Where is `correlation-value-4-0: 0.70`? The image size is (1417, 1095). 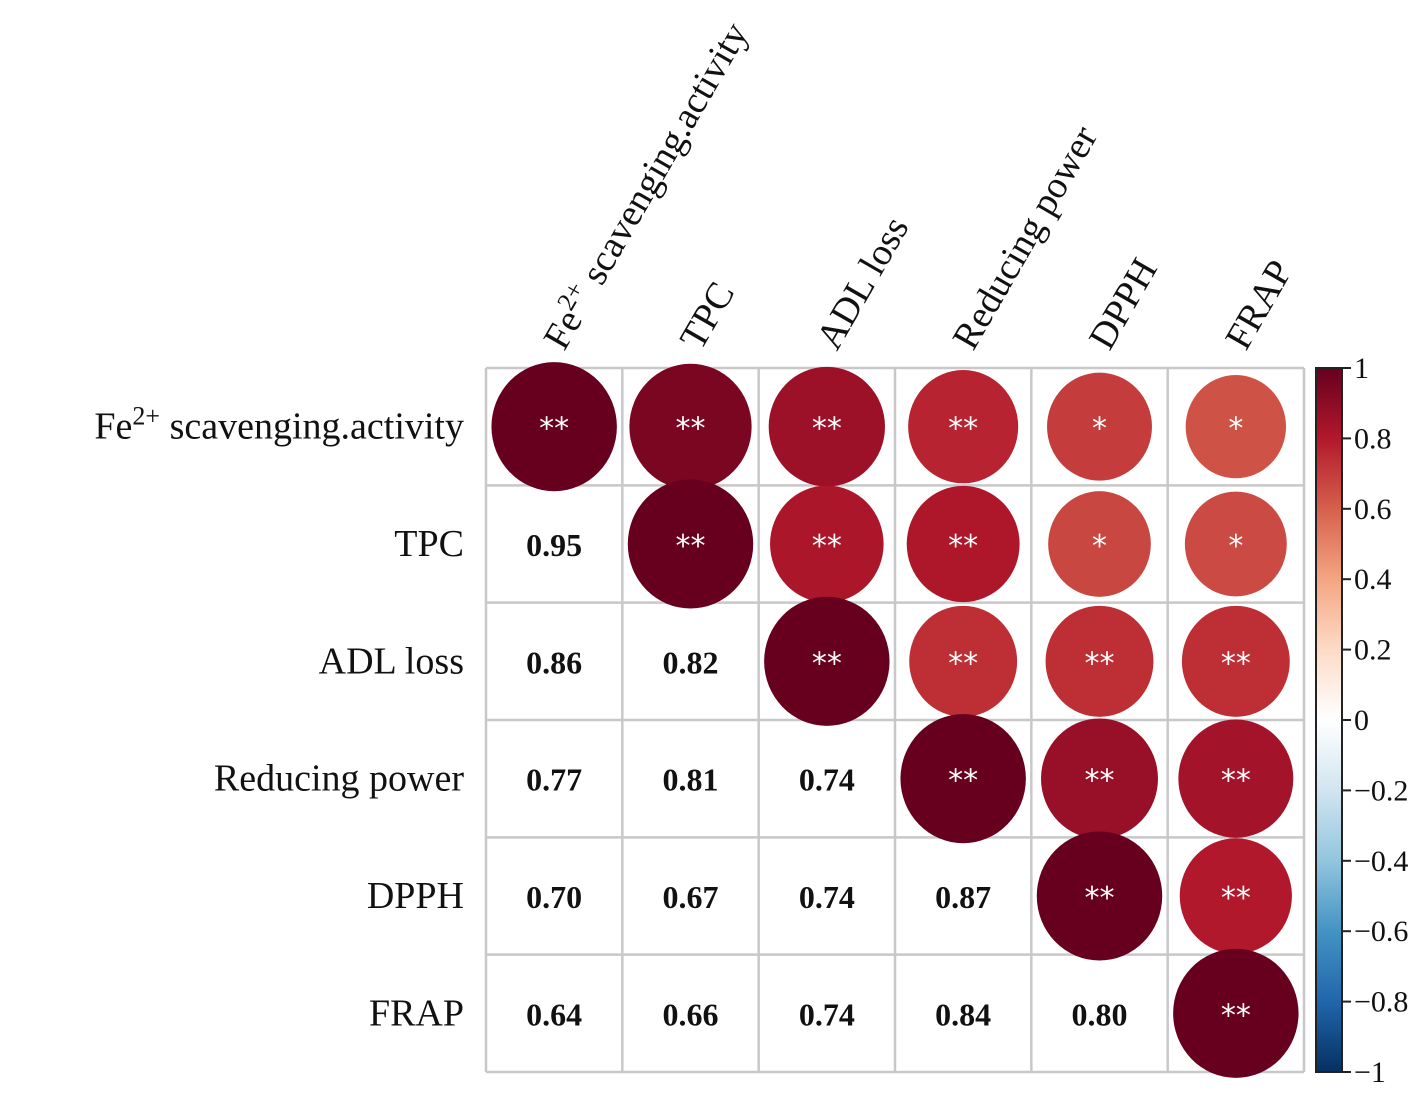
correlation-value-4-0: 0.70 is located at coordinates (554, 897).